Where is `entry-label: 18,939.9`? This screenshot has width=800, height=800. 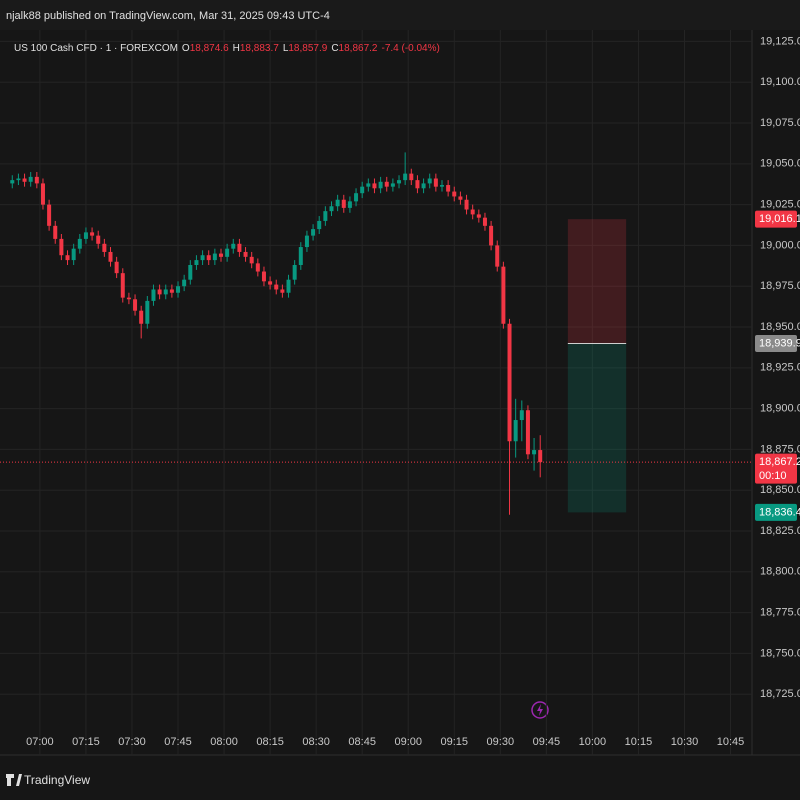
entry-label: 18,939.9 is located at coordinates (779, 343).